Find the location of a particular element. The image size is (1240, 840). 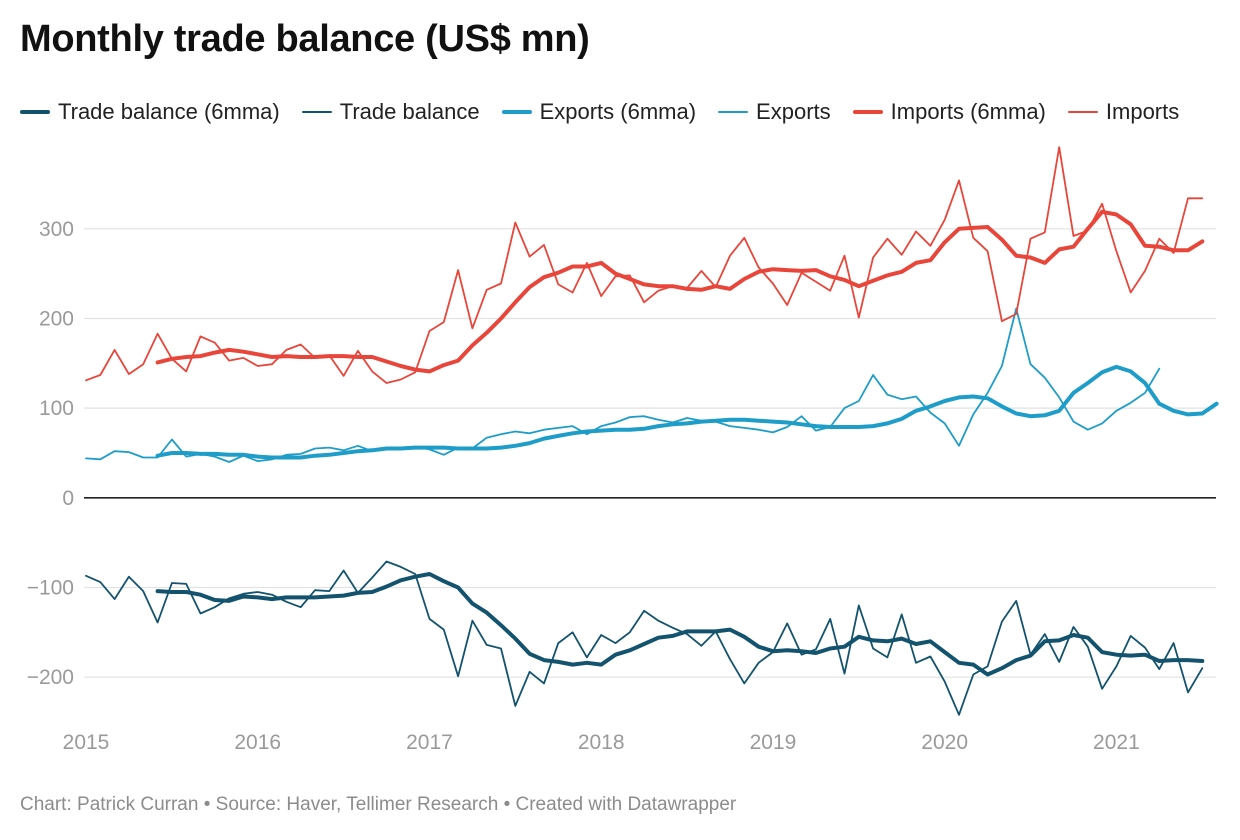

y-tick-label: 0 is located at coordinates (68, 498).